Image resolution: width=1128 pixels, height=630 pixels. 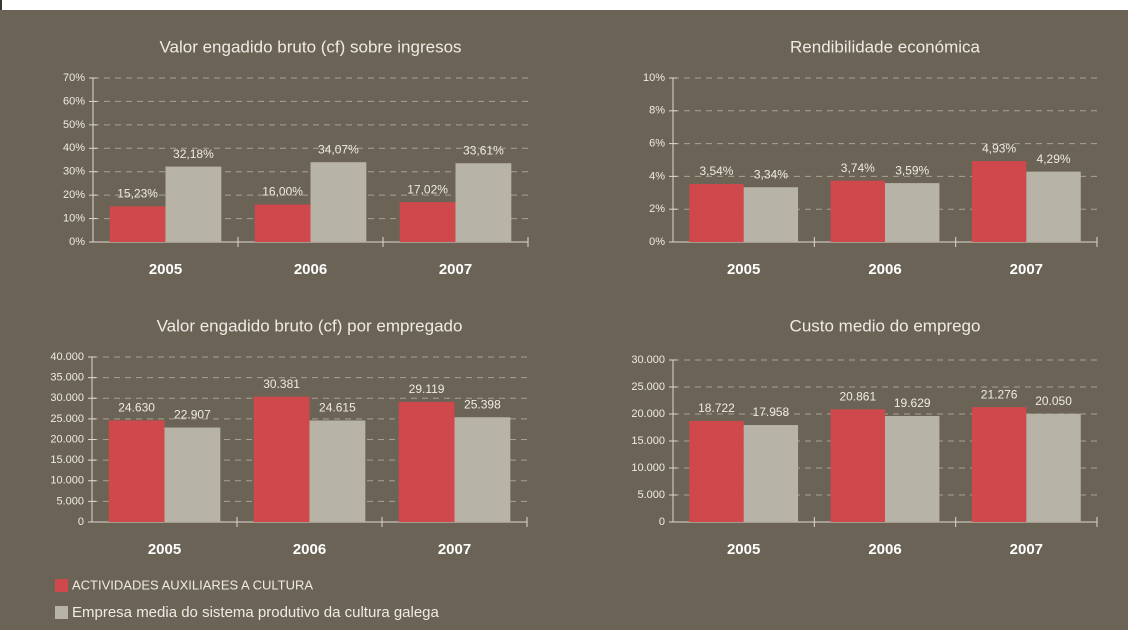 I want to click on y-tick-label: 2%, so click(x=657, y=209).